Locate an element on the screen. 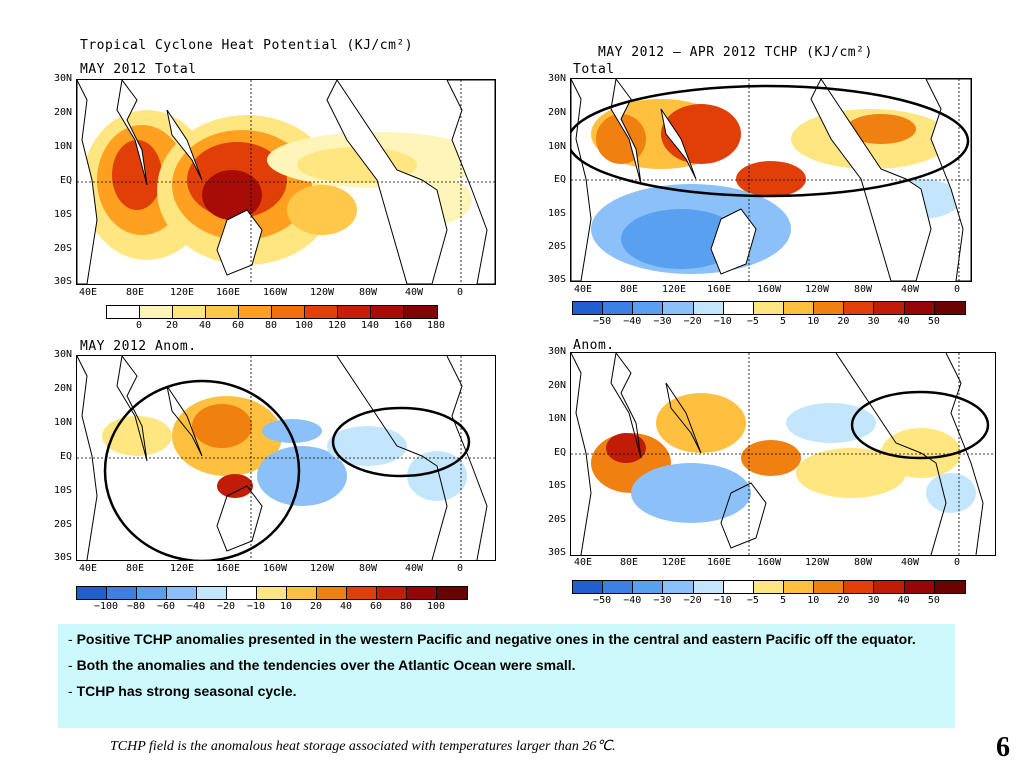  lat-label: 30N is located at coordinates (62, 78).